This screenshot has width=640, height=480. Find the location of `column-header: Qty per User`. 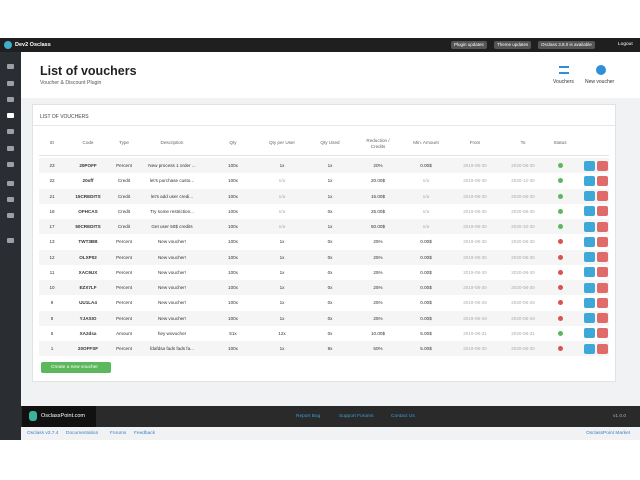

column-header: Qty per User is located at coordinates (282, 142).